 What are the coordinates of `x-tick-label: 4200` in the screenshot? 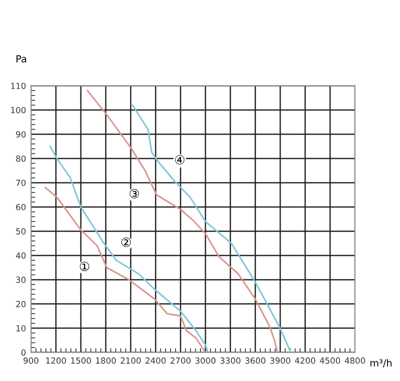 It's located at (305, 360).